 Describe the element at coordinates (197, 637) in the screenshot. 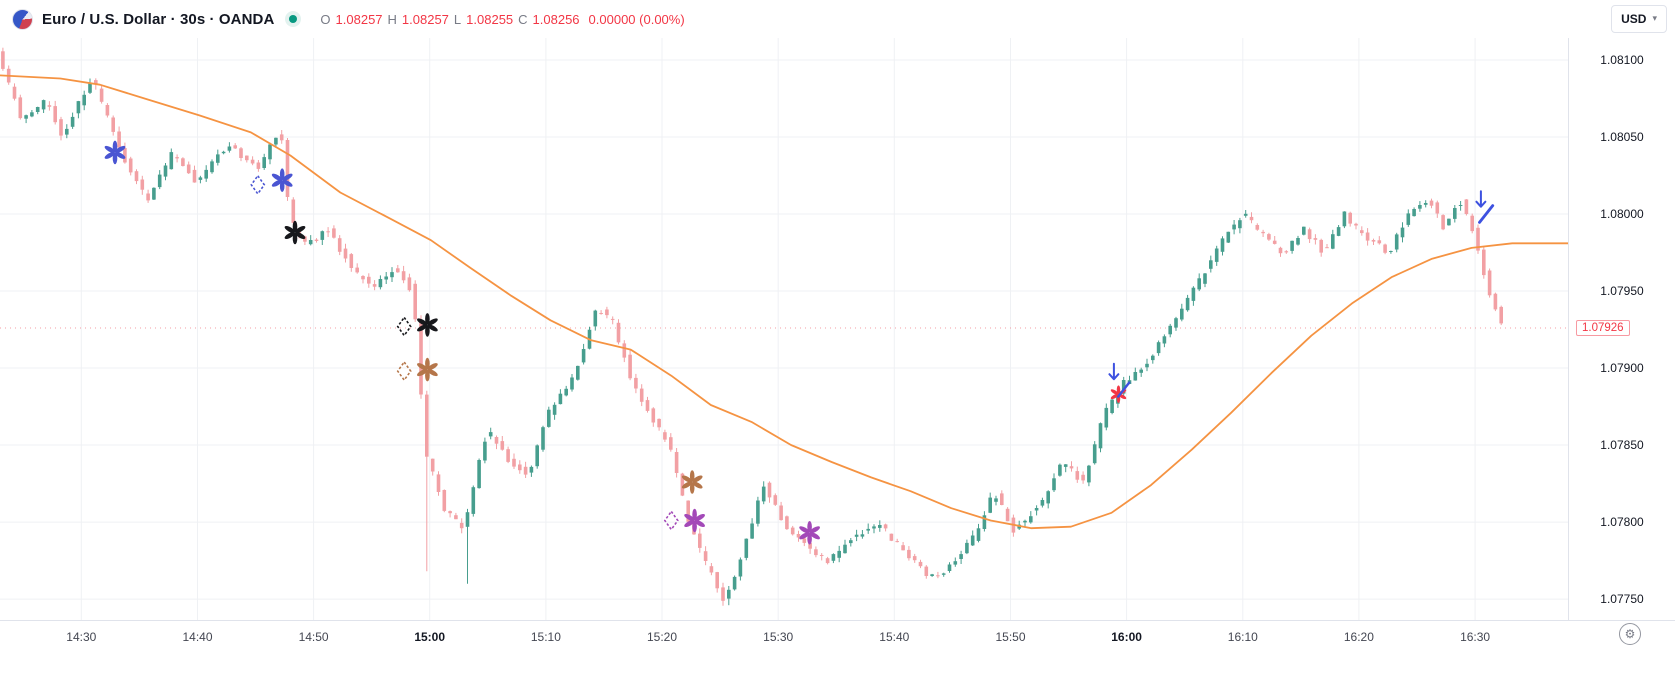

I see `time-tick-label: 14:40` at that location.